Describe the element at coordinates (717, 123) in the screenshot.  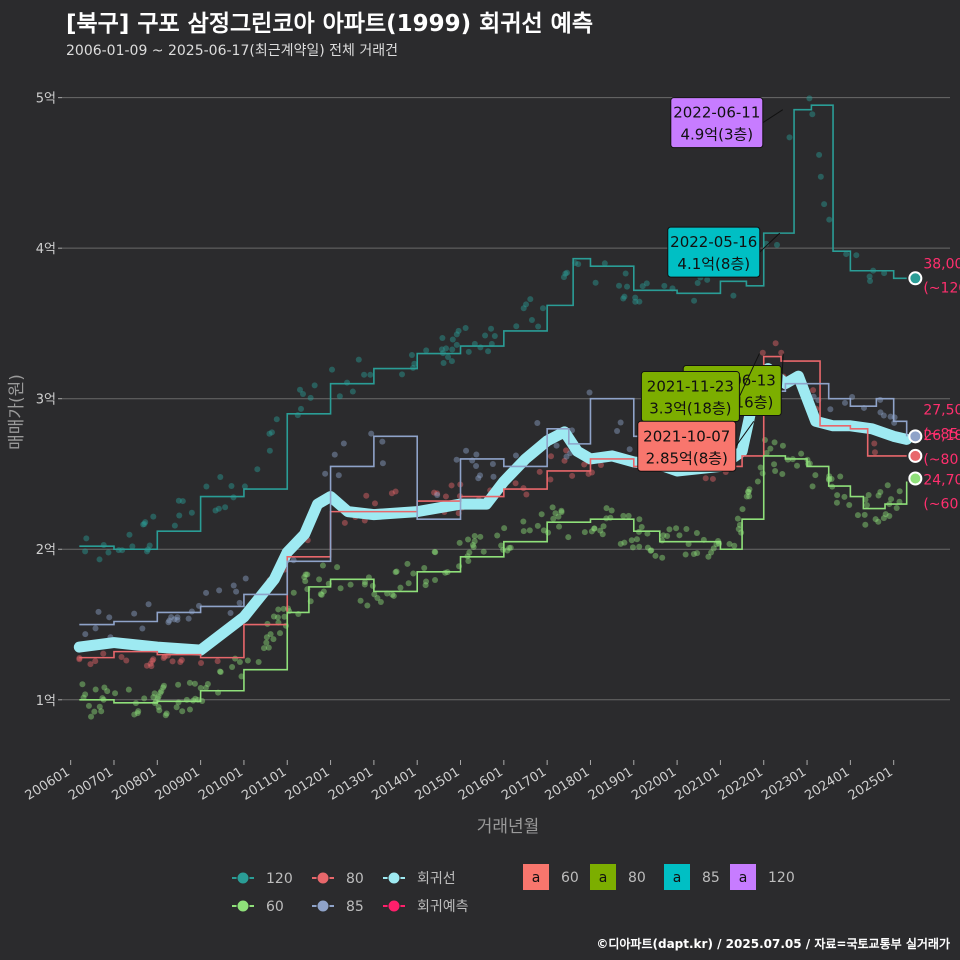
I see `callout-box` at that location.